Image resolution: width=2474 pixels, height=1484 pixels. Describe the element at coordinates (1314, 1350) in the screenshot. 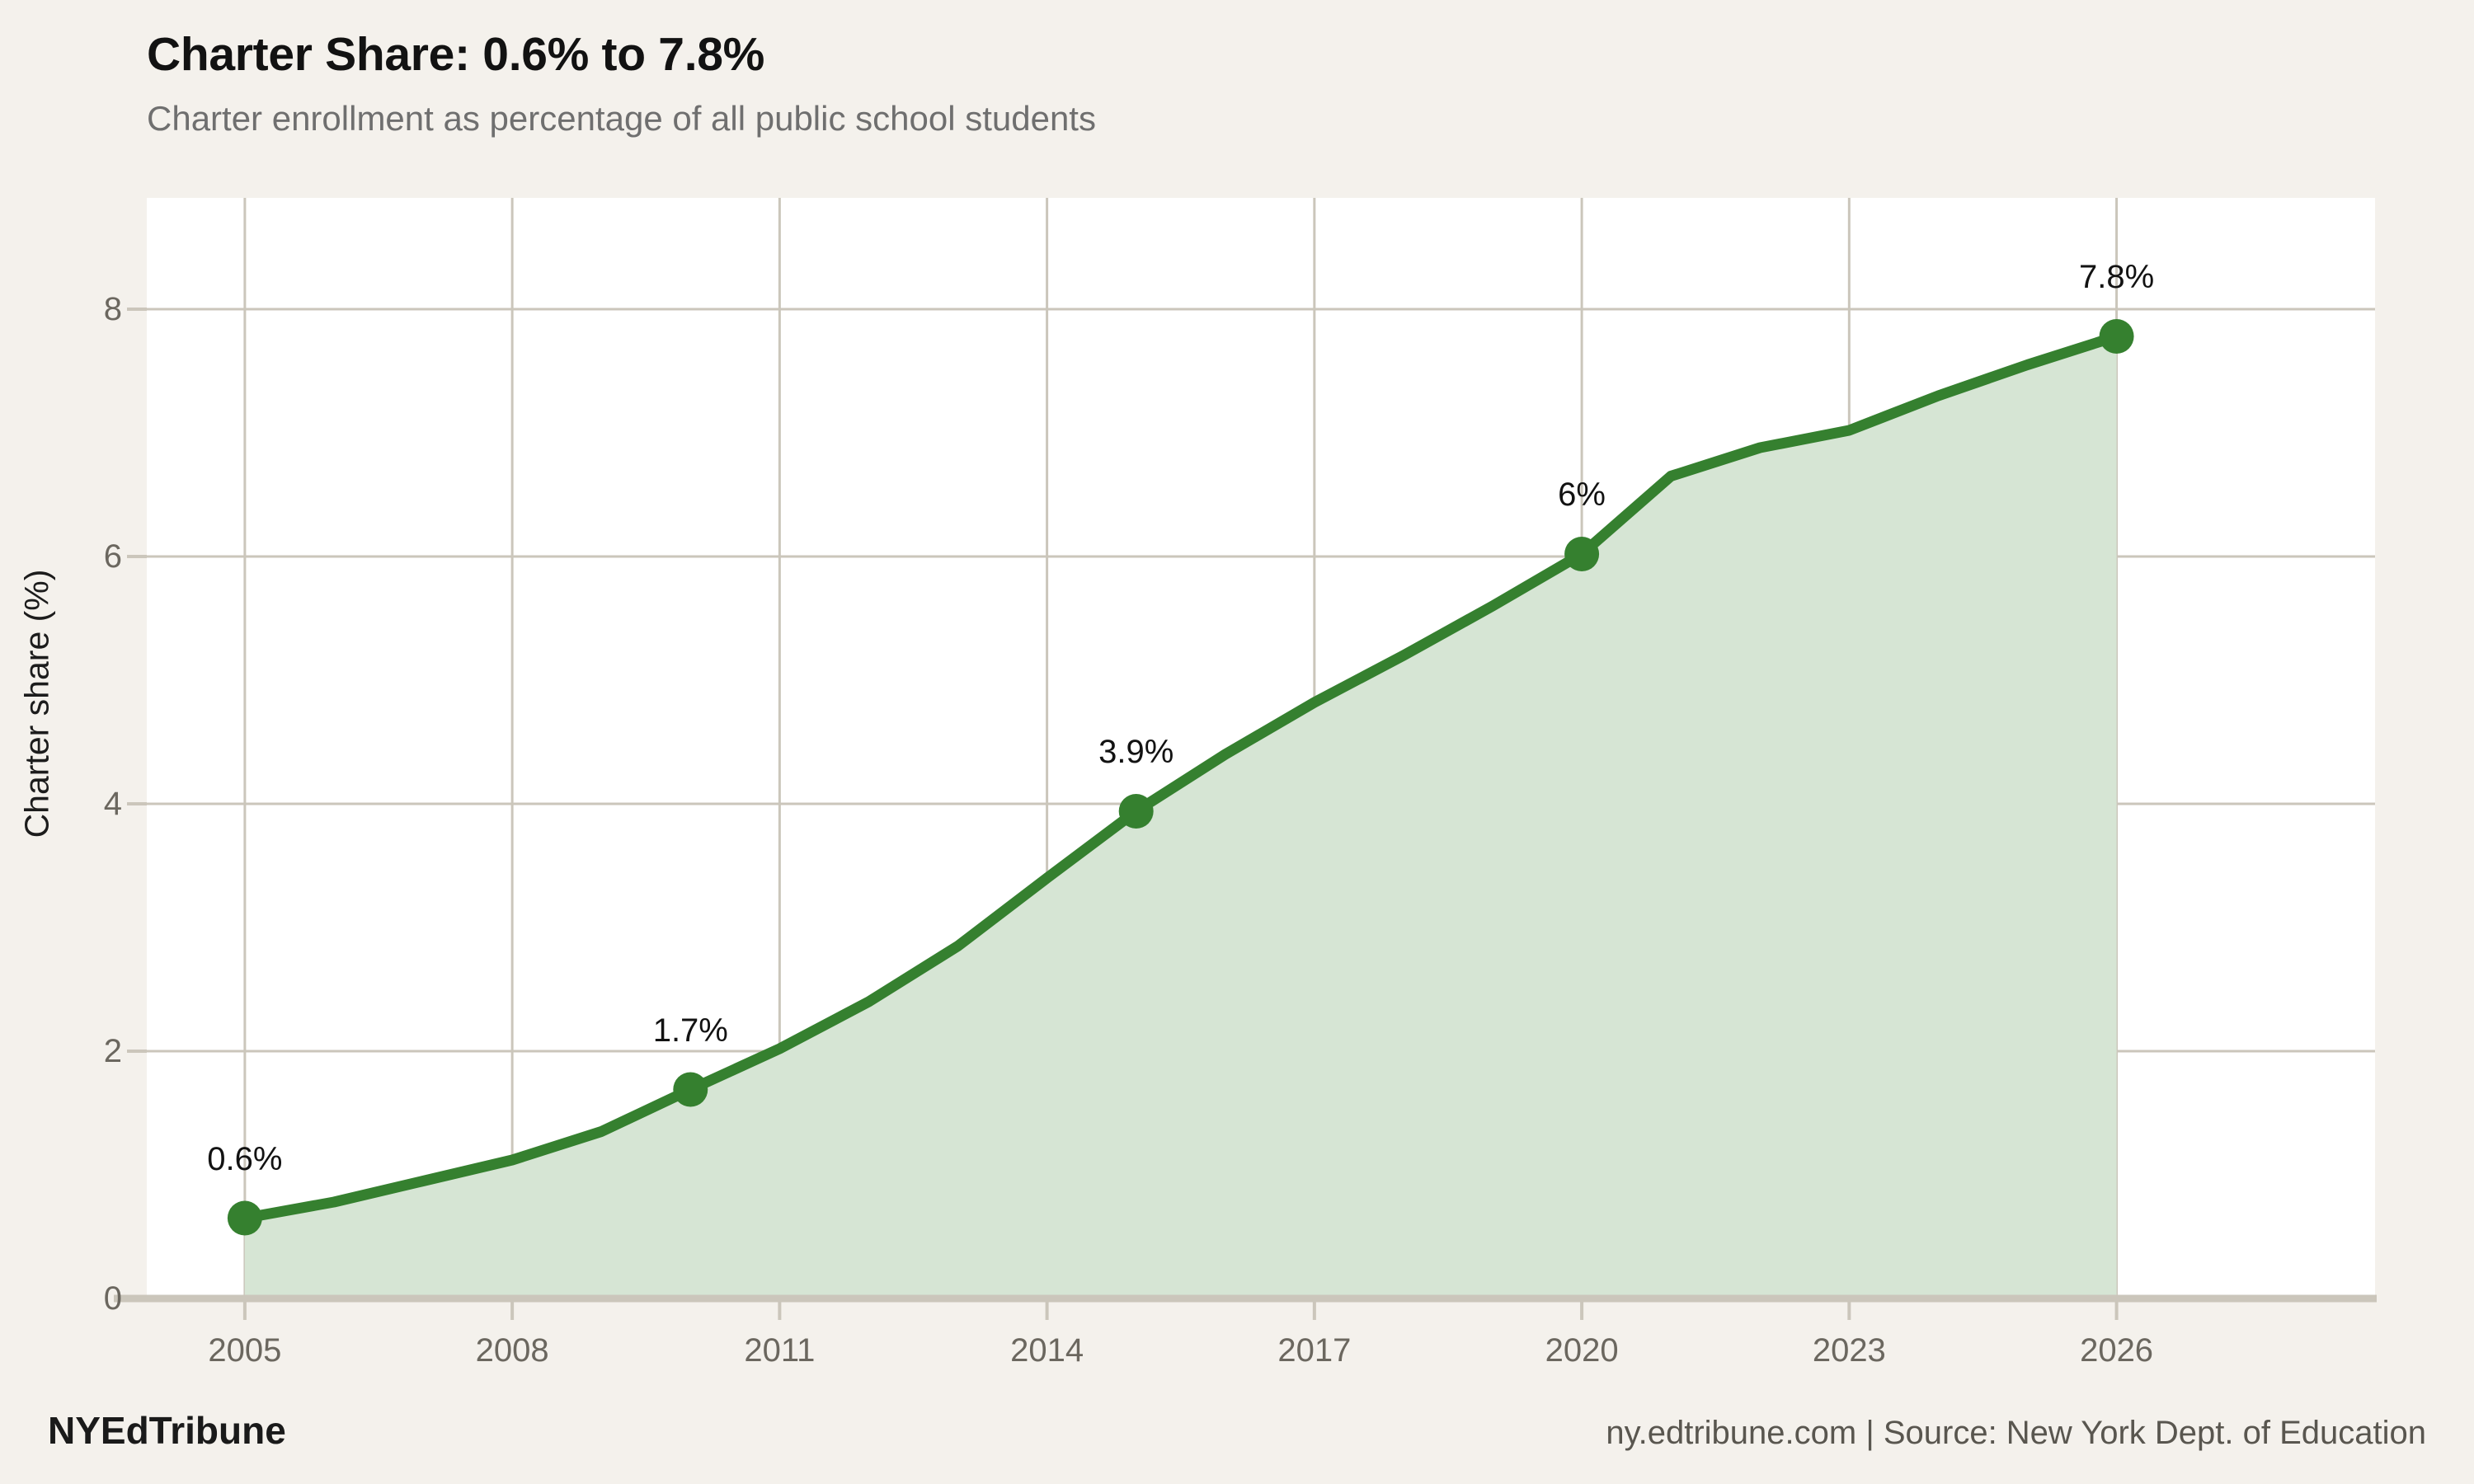

I see `x-tick-label: 2017` at that location.